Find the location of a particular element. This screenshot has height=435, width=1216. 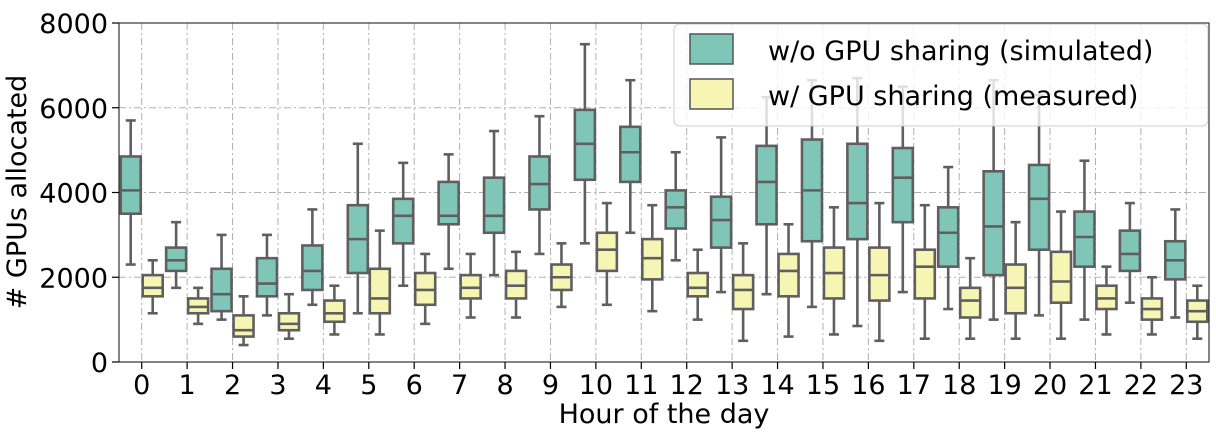

x-tick-label-2: 2 is located at coordinates (232, 385).